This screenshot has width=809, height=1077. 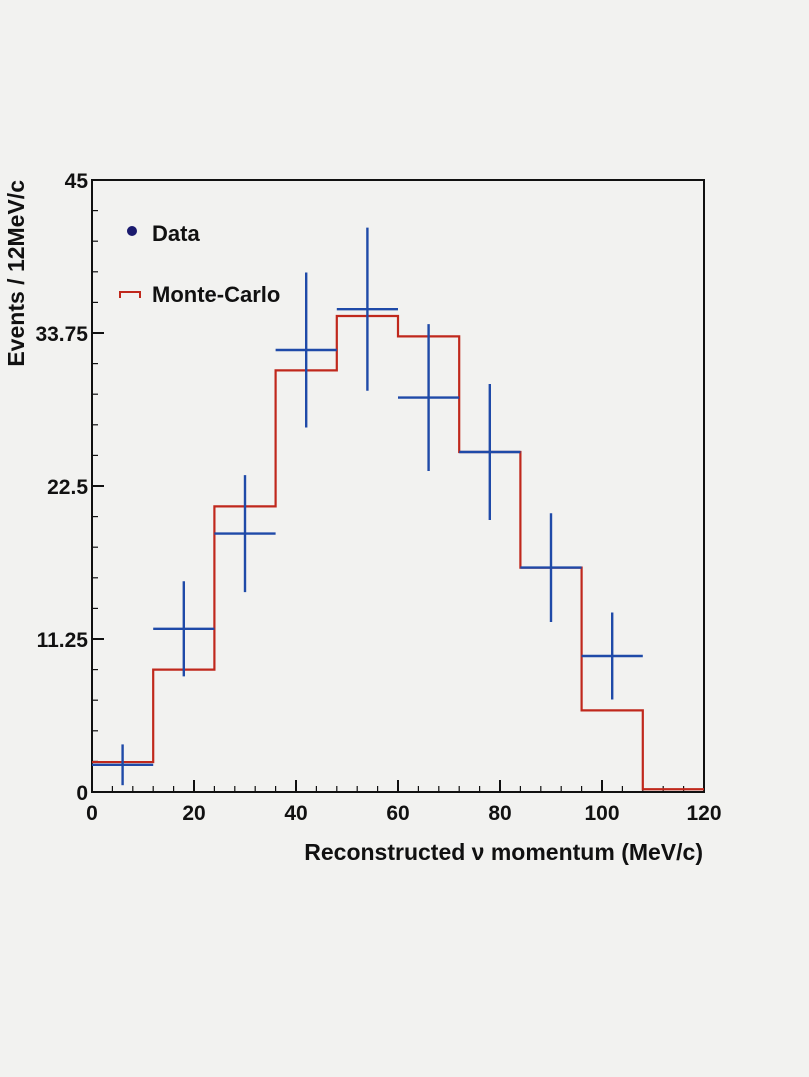 I want to click on y-tick-label: 22.5, so click(x=67, y=487).